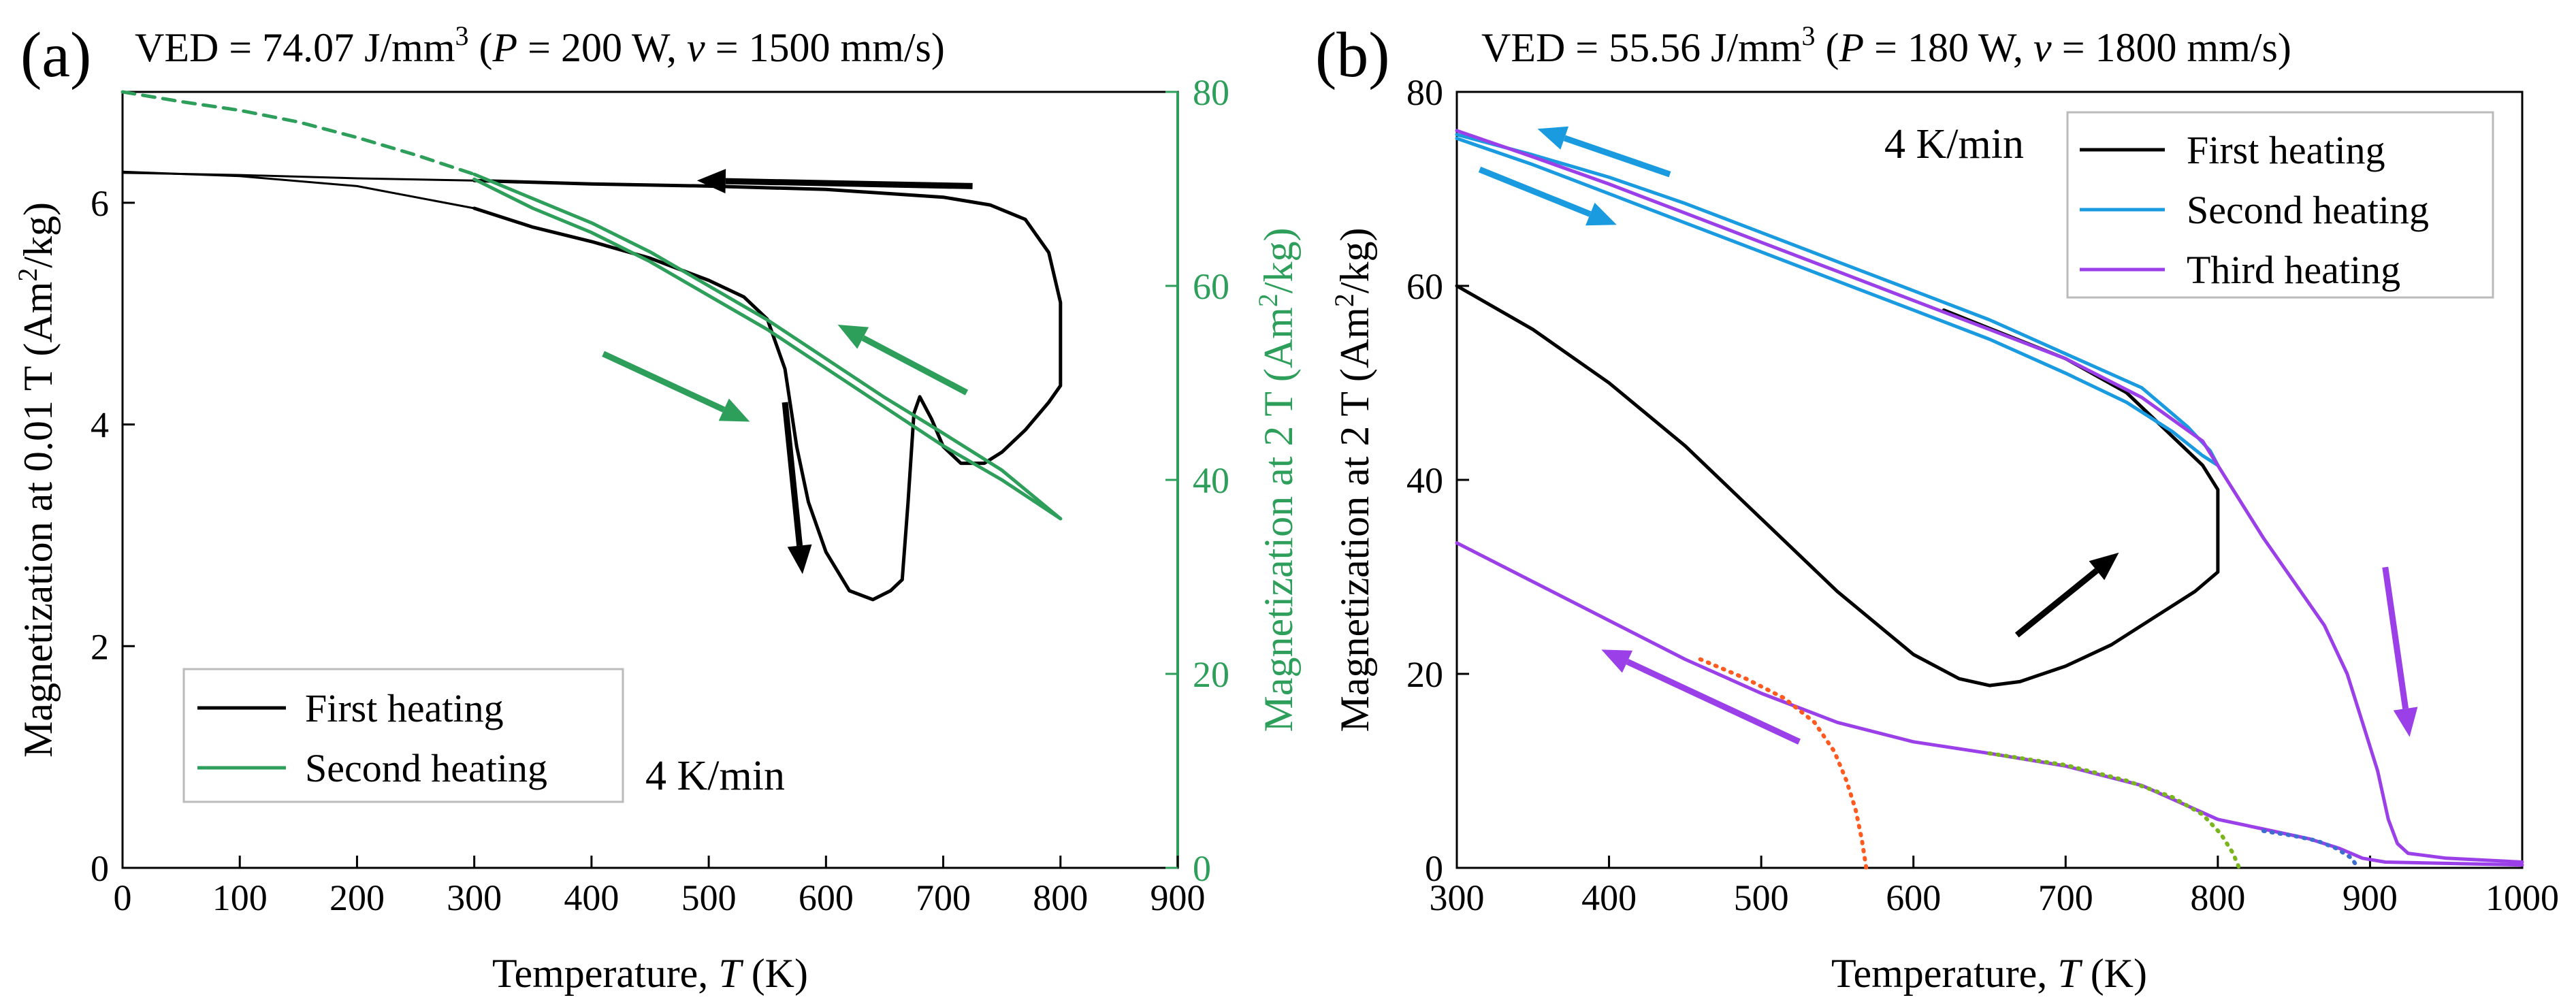 The width and height of the screenshot is (2576, 1004). I want to click on direction-arrow-b-2-head, so click(1601, 214).